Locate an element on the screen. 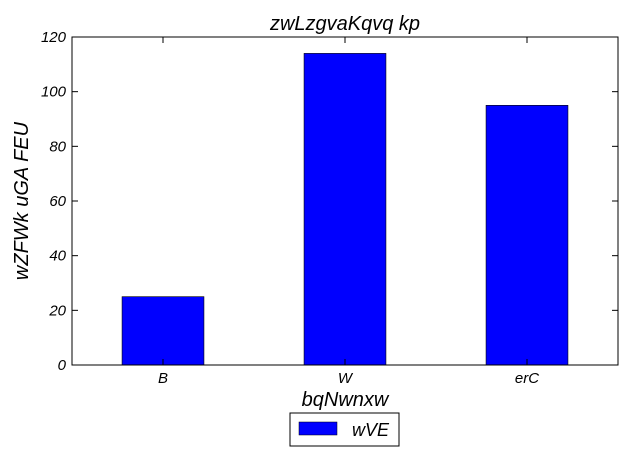 This screenshot has width=632, height=474. y-tick-label: 20 is located at coordinates (57, 310).